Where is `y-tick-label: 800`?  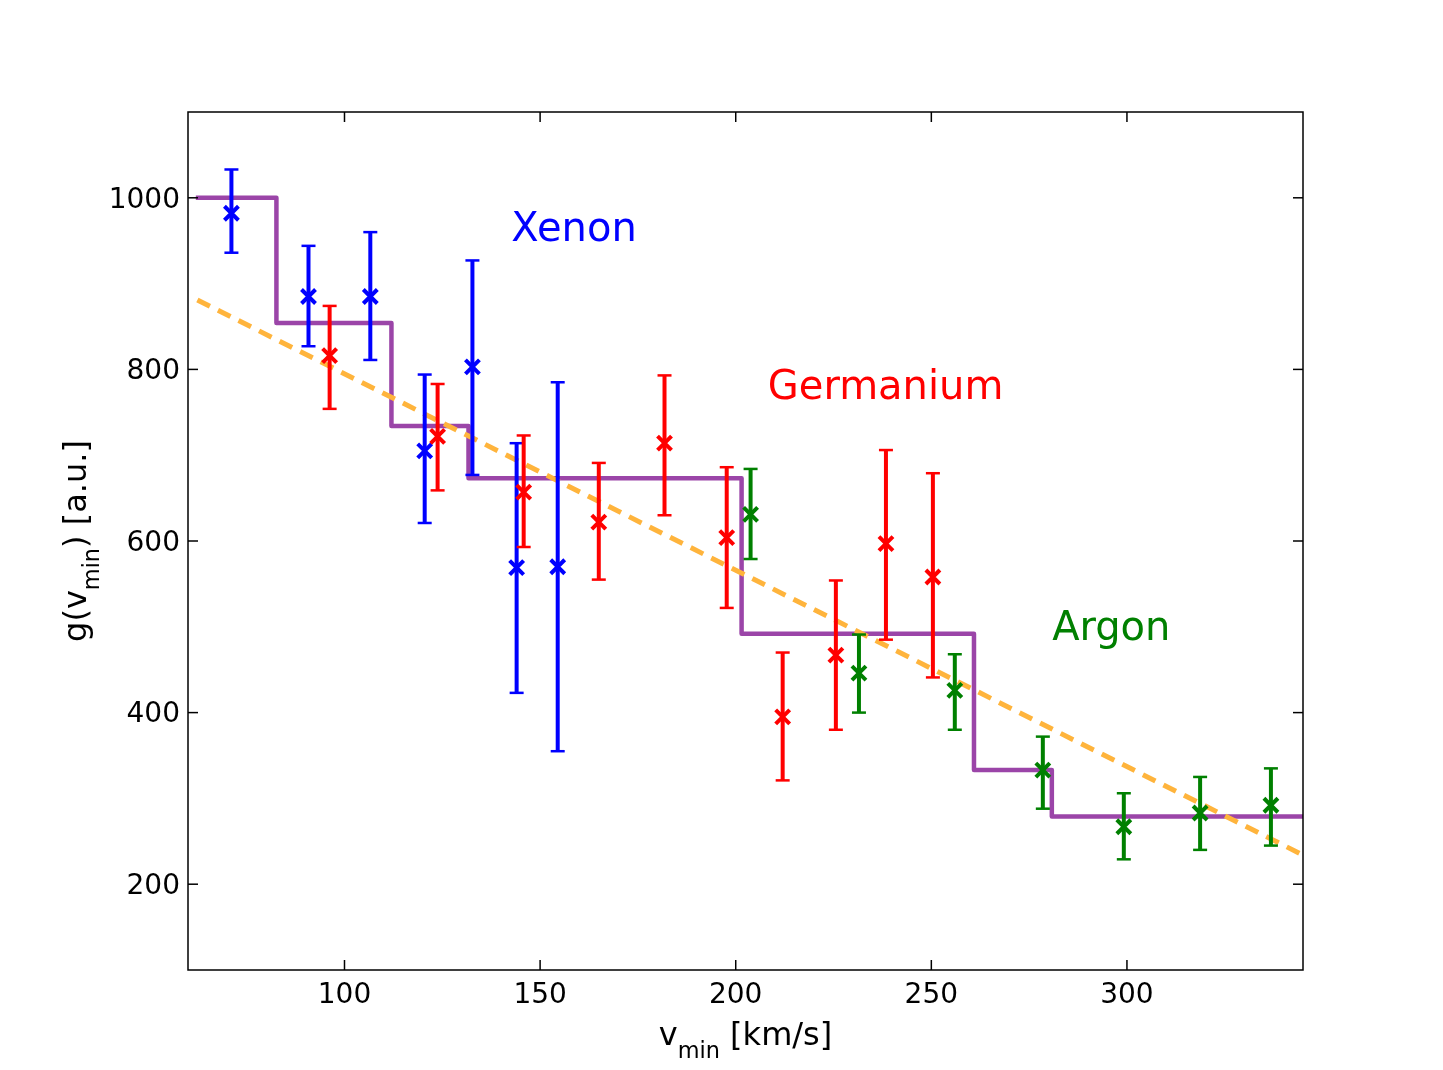 y-tick-label: 800 is located at coordinates (153, 370).